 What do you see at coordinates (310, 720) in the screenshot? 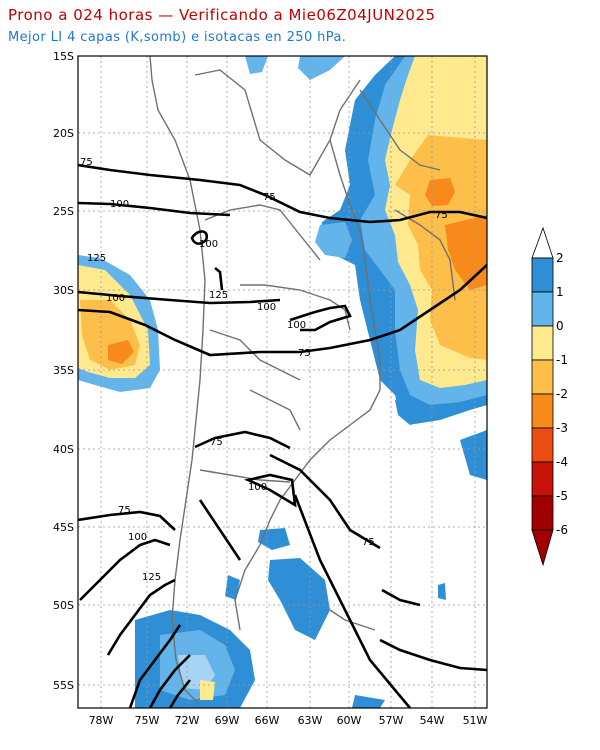
I see `lon-label: 63W` at bounding box center [310, 720].